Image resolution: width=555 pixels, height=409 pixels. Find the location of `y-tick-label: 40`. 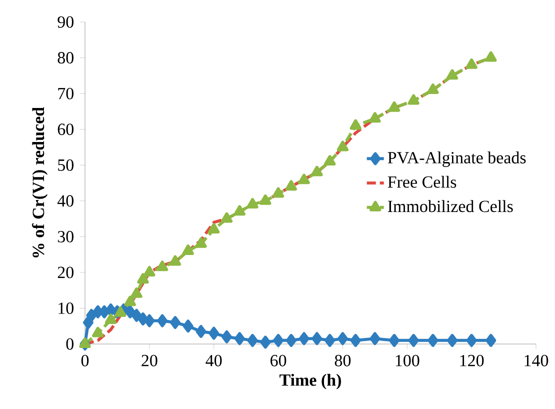

y-tick-label: 40 is located at coordinates (65, 201).